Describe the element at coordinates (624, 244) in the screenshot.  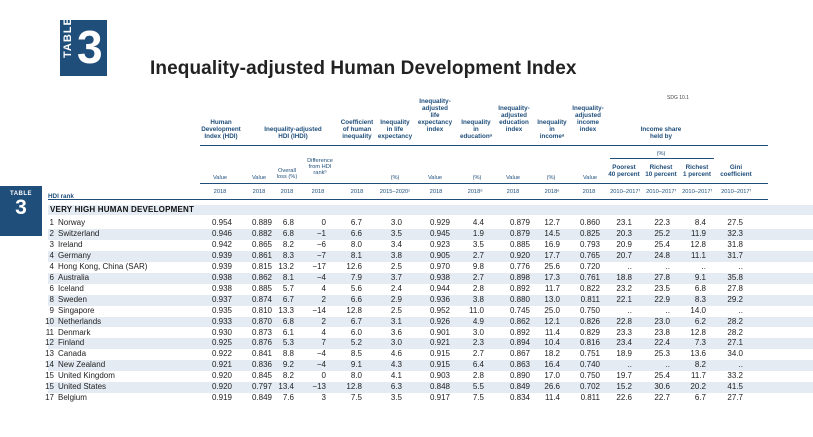
I see `poorest-cell: 20.9` at that location.